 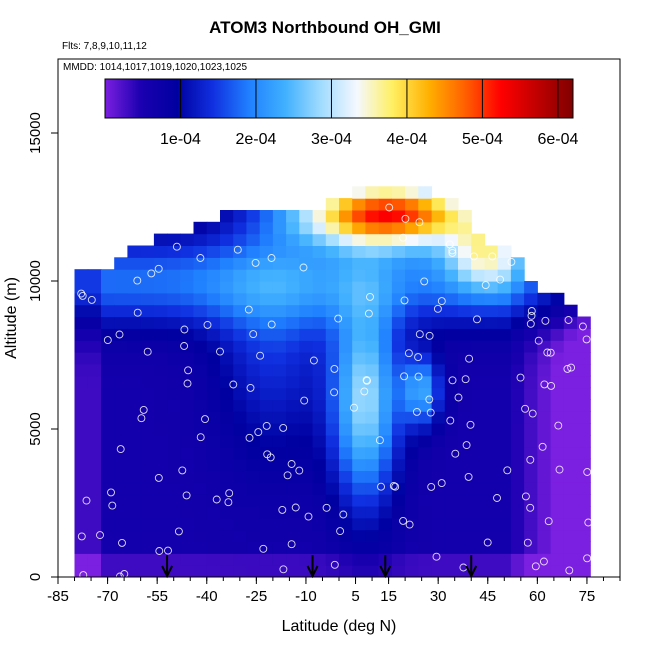 What do you see at coordinates (339, 98) in the screenshot?
I see `colorbar-gradient` at bounding box center [339, 98].